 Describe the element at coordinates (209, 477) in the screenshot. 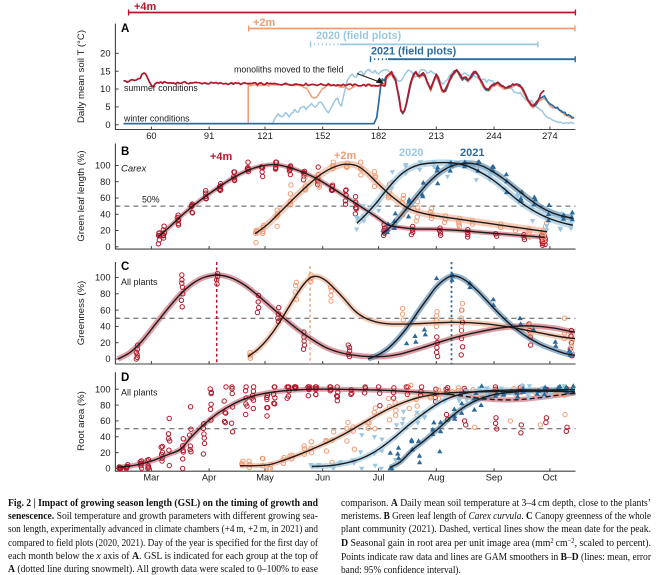

I see `svg-text: Apr` at that location.